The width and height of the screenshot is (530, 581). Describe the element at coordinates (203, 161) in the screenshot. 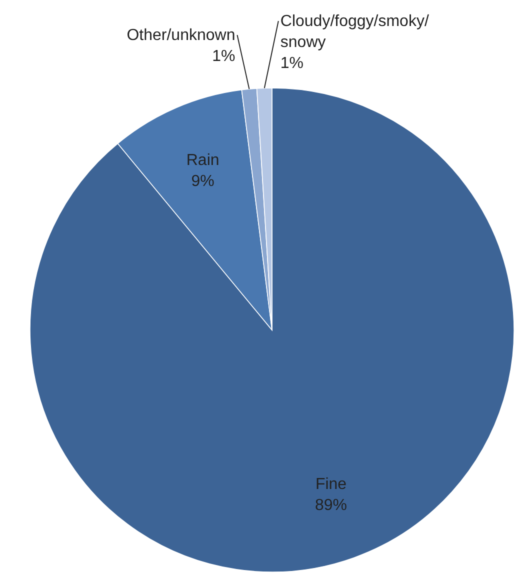

I see `slice-label: Rain` at that location.